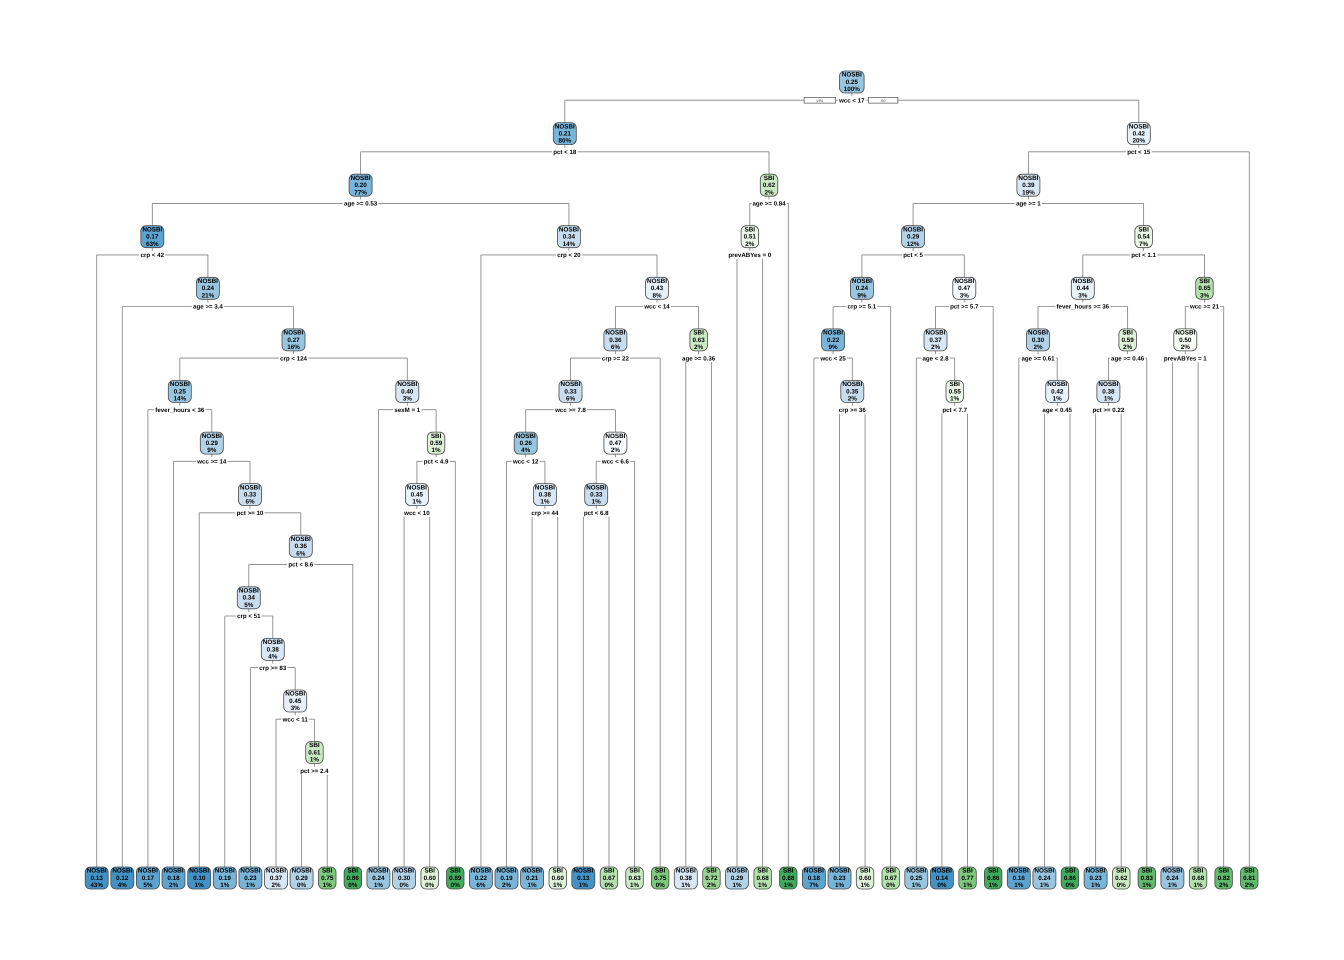 The width and height of the screenshot is (1344, 960). What do you see at coordinates (814, 885) in the screenshot?
I see `svg-text: 7%` at bounding box center [814, 885].